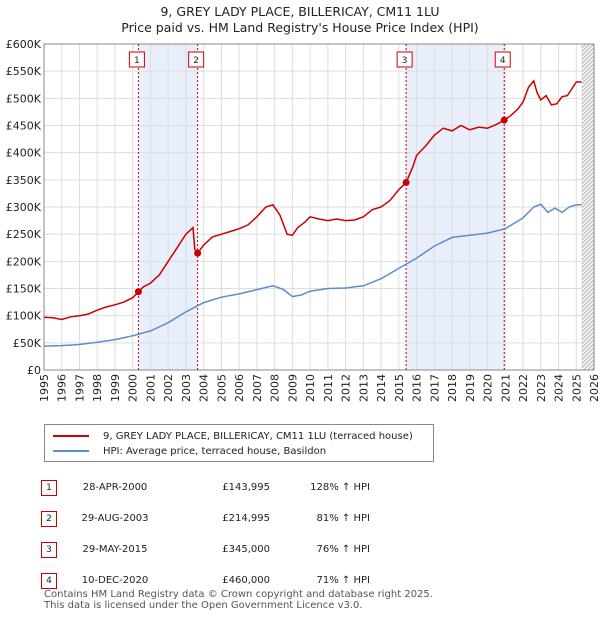  Describe the element at coordinates (246, 487) in the screenshot. I see `sale-price: £143,995` at that location.